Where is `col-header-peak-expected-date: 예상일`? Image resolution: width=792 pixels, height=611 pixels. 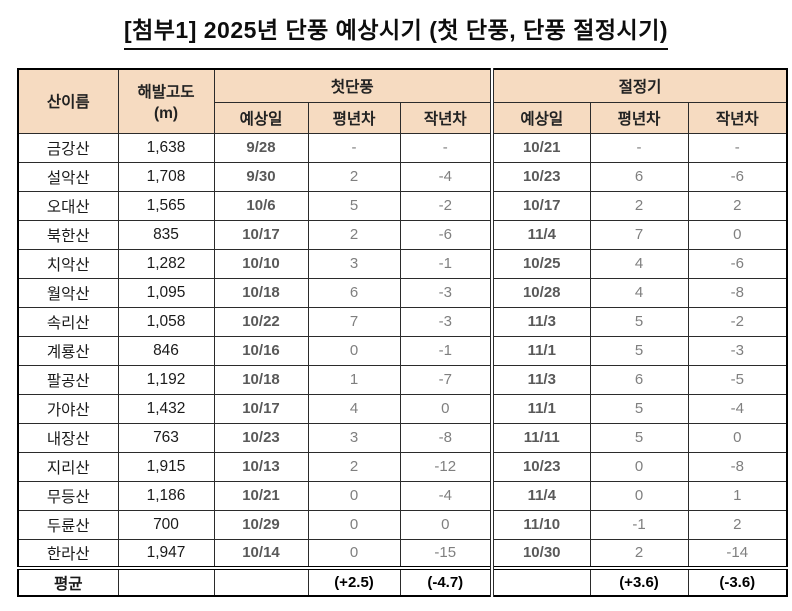
col-header-peak-expected-date: 예상일 is located at coordinates (540, 117).